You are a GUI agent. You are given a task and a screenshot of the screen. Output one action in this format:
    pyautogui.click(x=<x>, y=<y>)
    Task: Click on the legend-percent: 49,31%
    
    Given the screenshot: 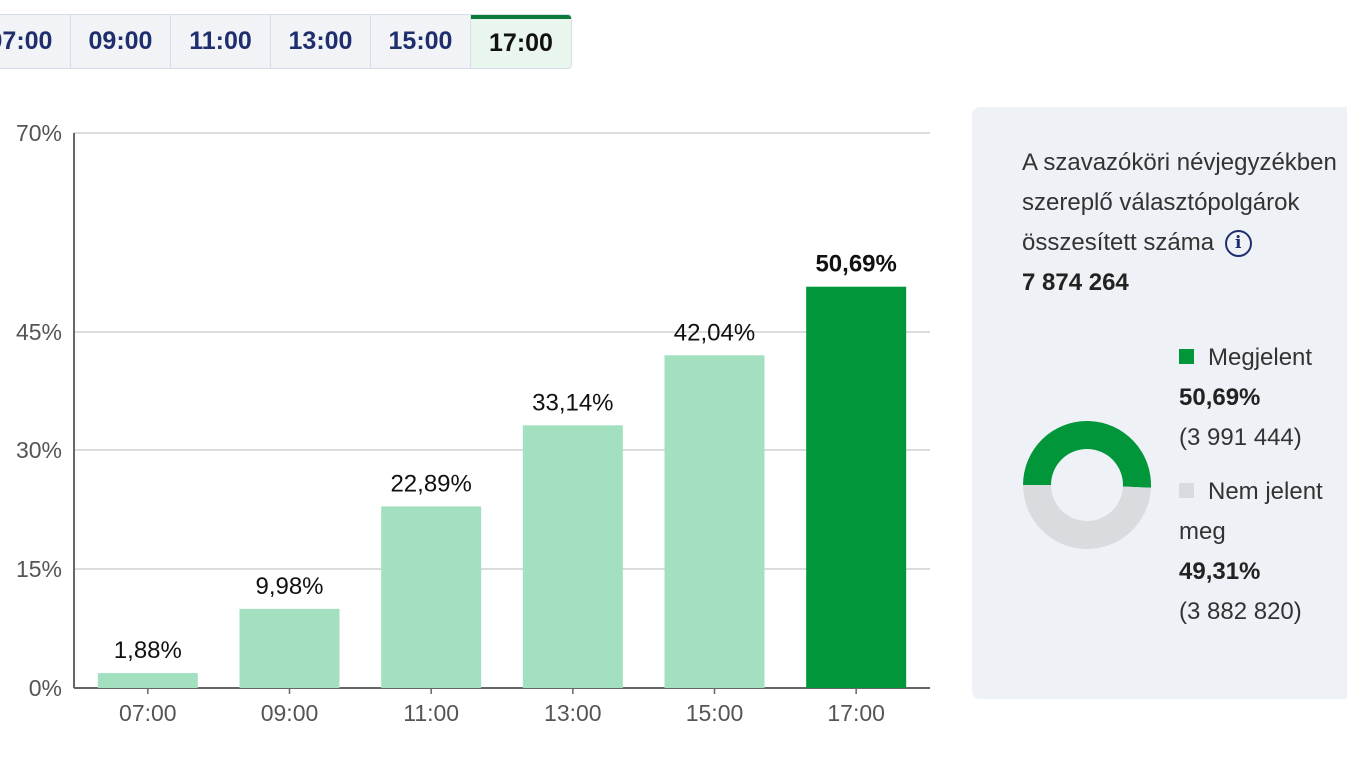 What is the action you would take?
    pyautogui.click(x=1220, y=571)
    